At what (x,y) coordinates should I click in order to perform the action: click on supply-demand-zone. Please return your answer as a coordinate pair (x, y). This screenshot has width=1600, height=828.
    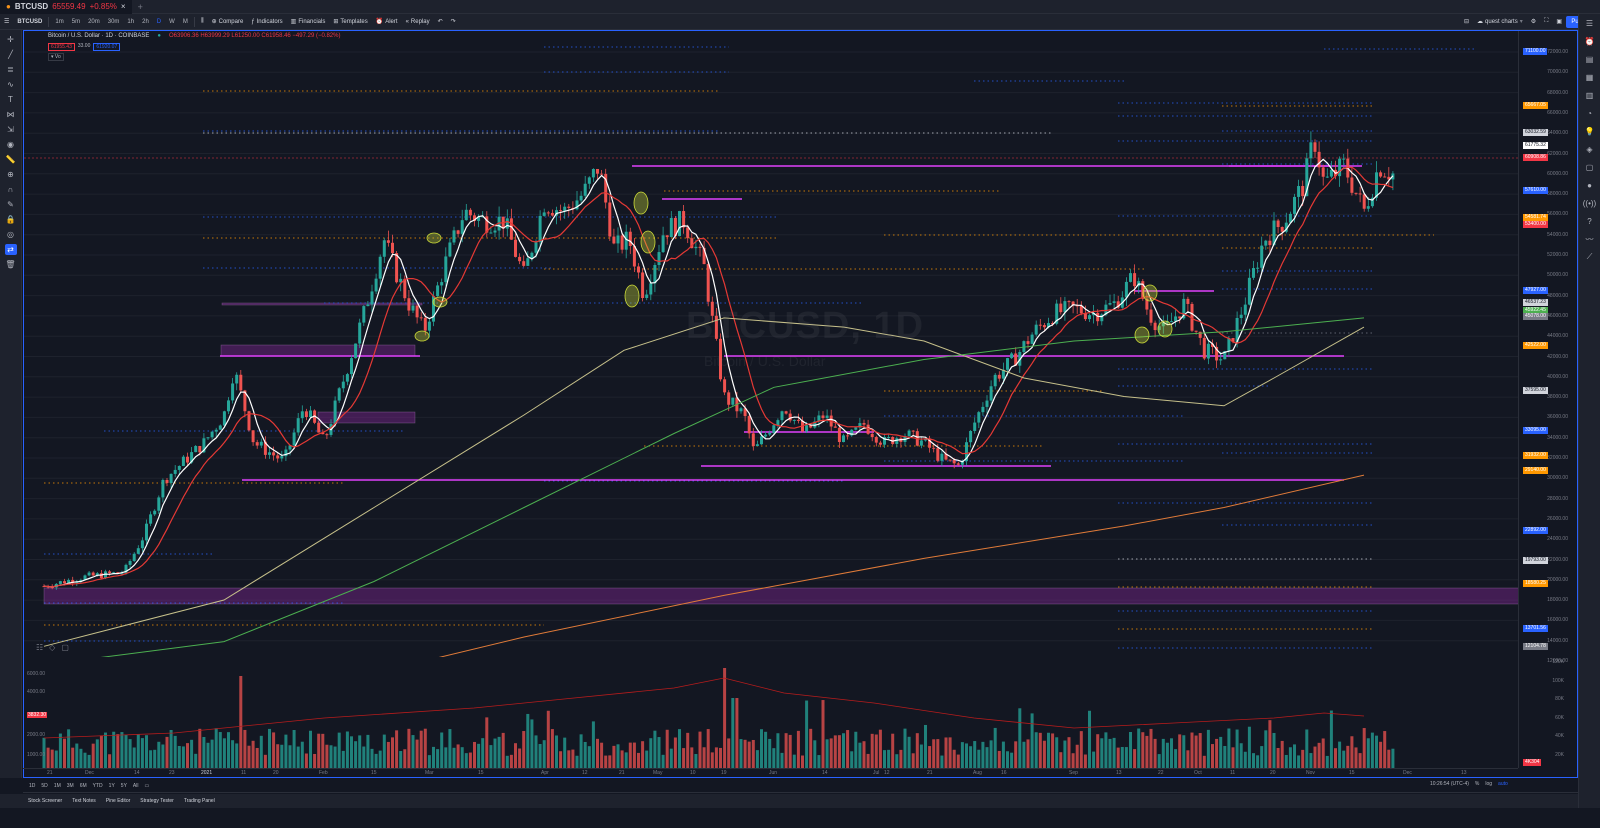
    Looking at the image, I should click on (780, 596).